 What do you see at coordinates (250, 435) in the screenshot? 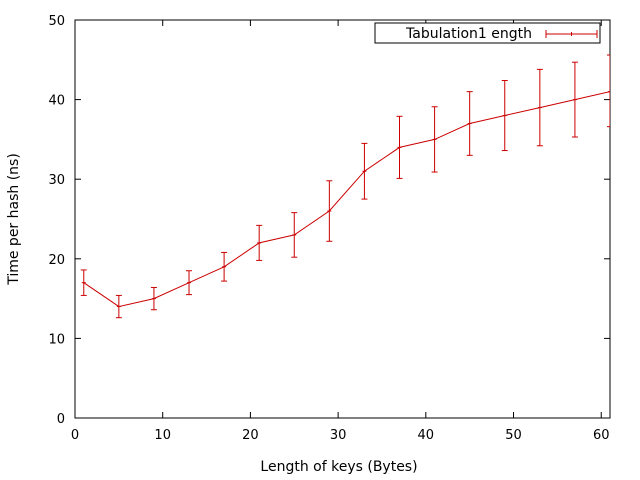
I see `x-tick-label: 20` at bounding box center [250, 435].